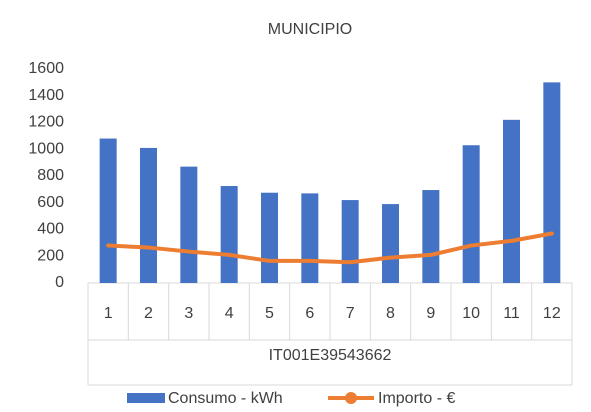  What do you see at coordinates (50, 175) in the screenshot?
I see `y-tick-label: 800` at bounding box center [50, 175].